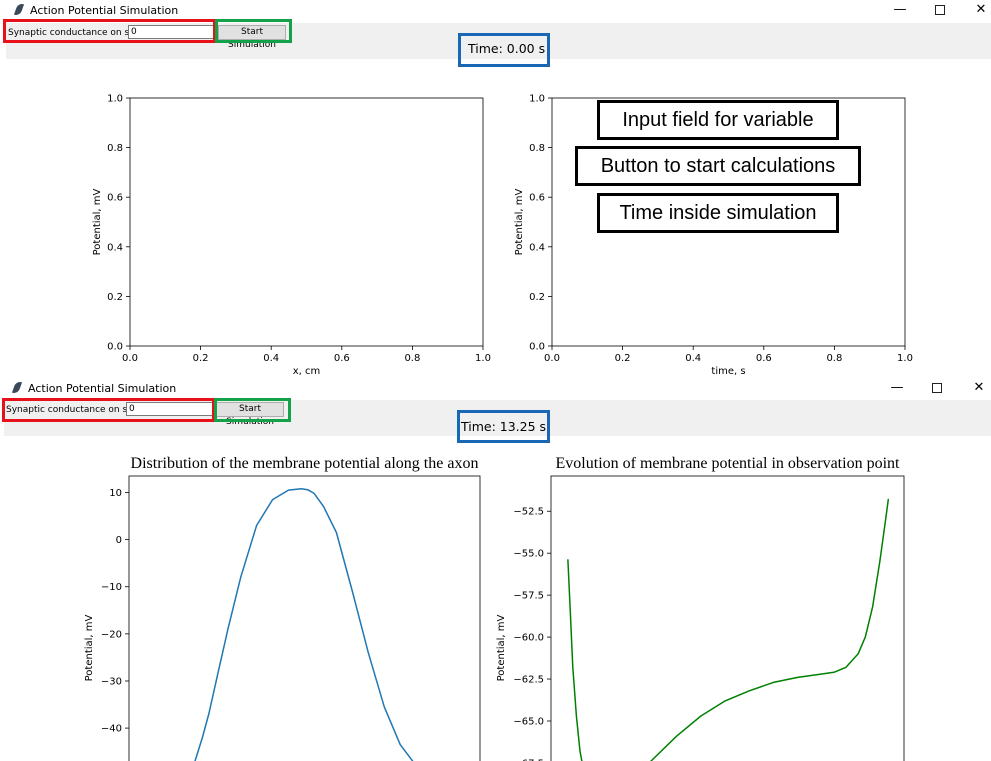 This screenshot has width=991, height=761. What do you see at coordinates (170, 409) in the screenshot?
I see `conductance-input` at bounding box center [170, 409].